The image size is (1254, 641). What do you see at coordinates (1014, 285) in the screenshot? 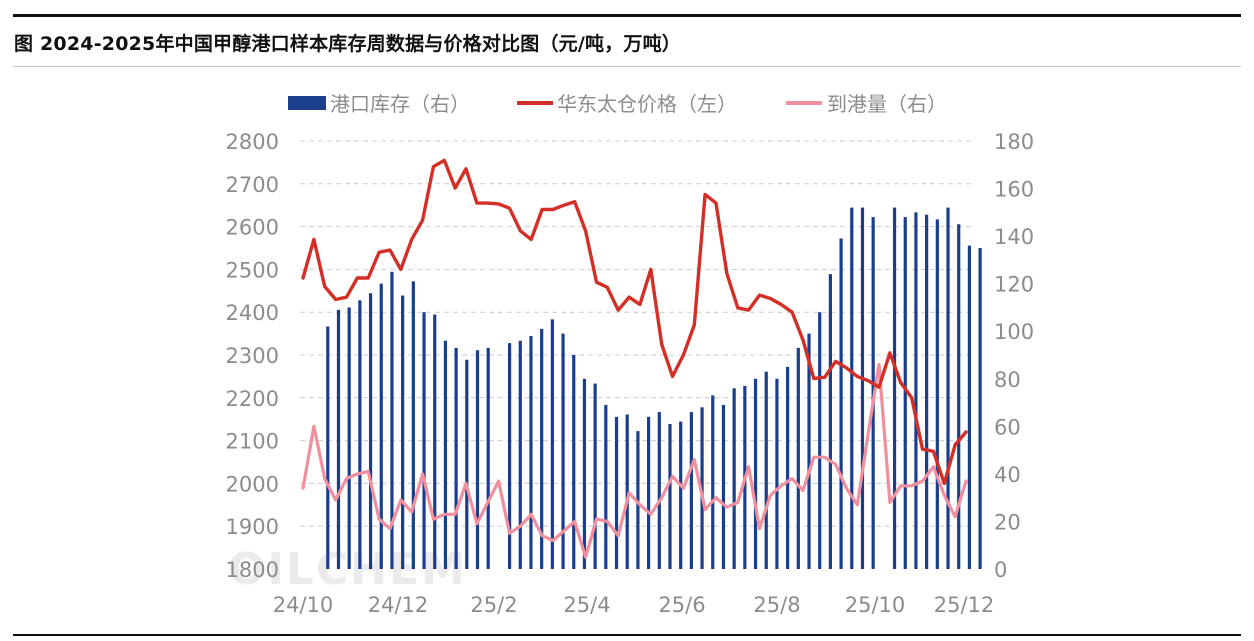
I see `y-right-tick-label: 120` at bounding box center [1014, 285].